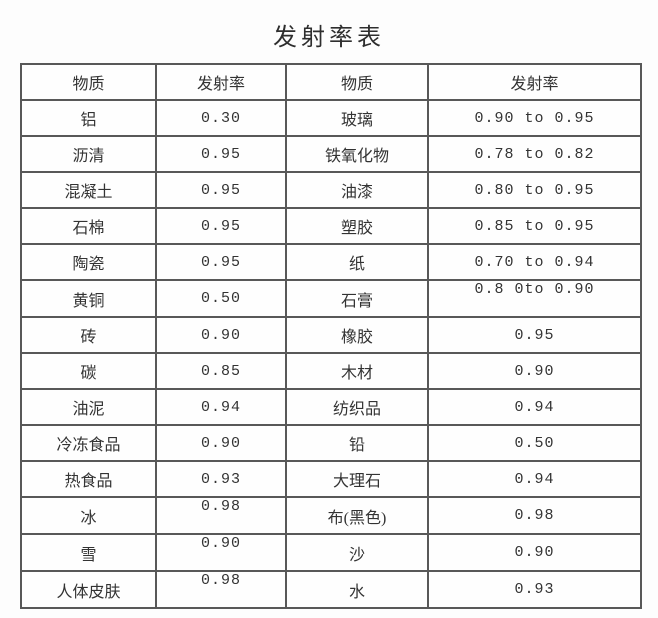  What do you see at coordinates (357, 226) in the screenshot?
I see `material-cell-right: 塑胶` at bounding box center [357, 226].